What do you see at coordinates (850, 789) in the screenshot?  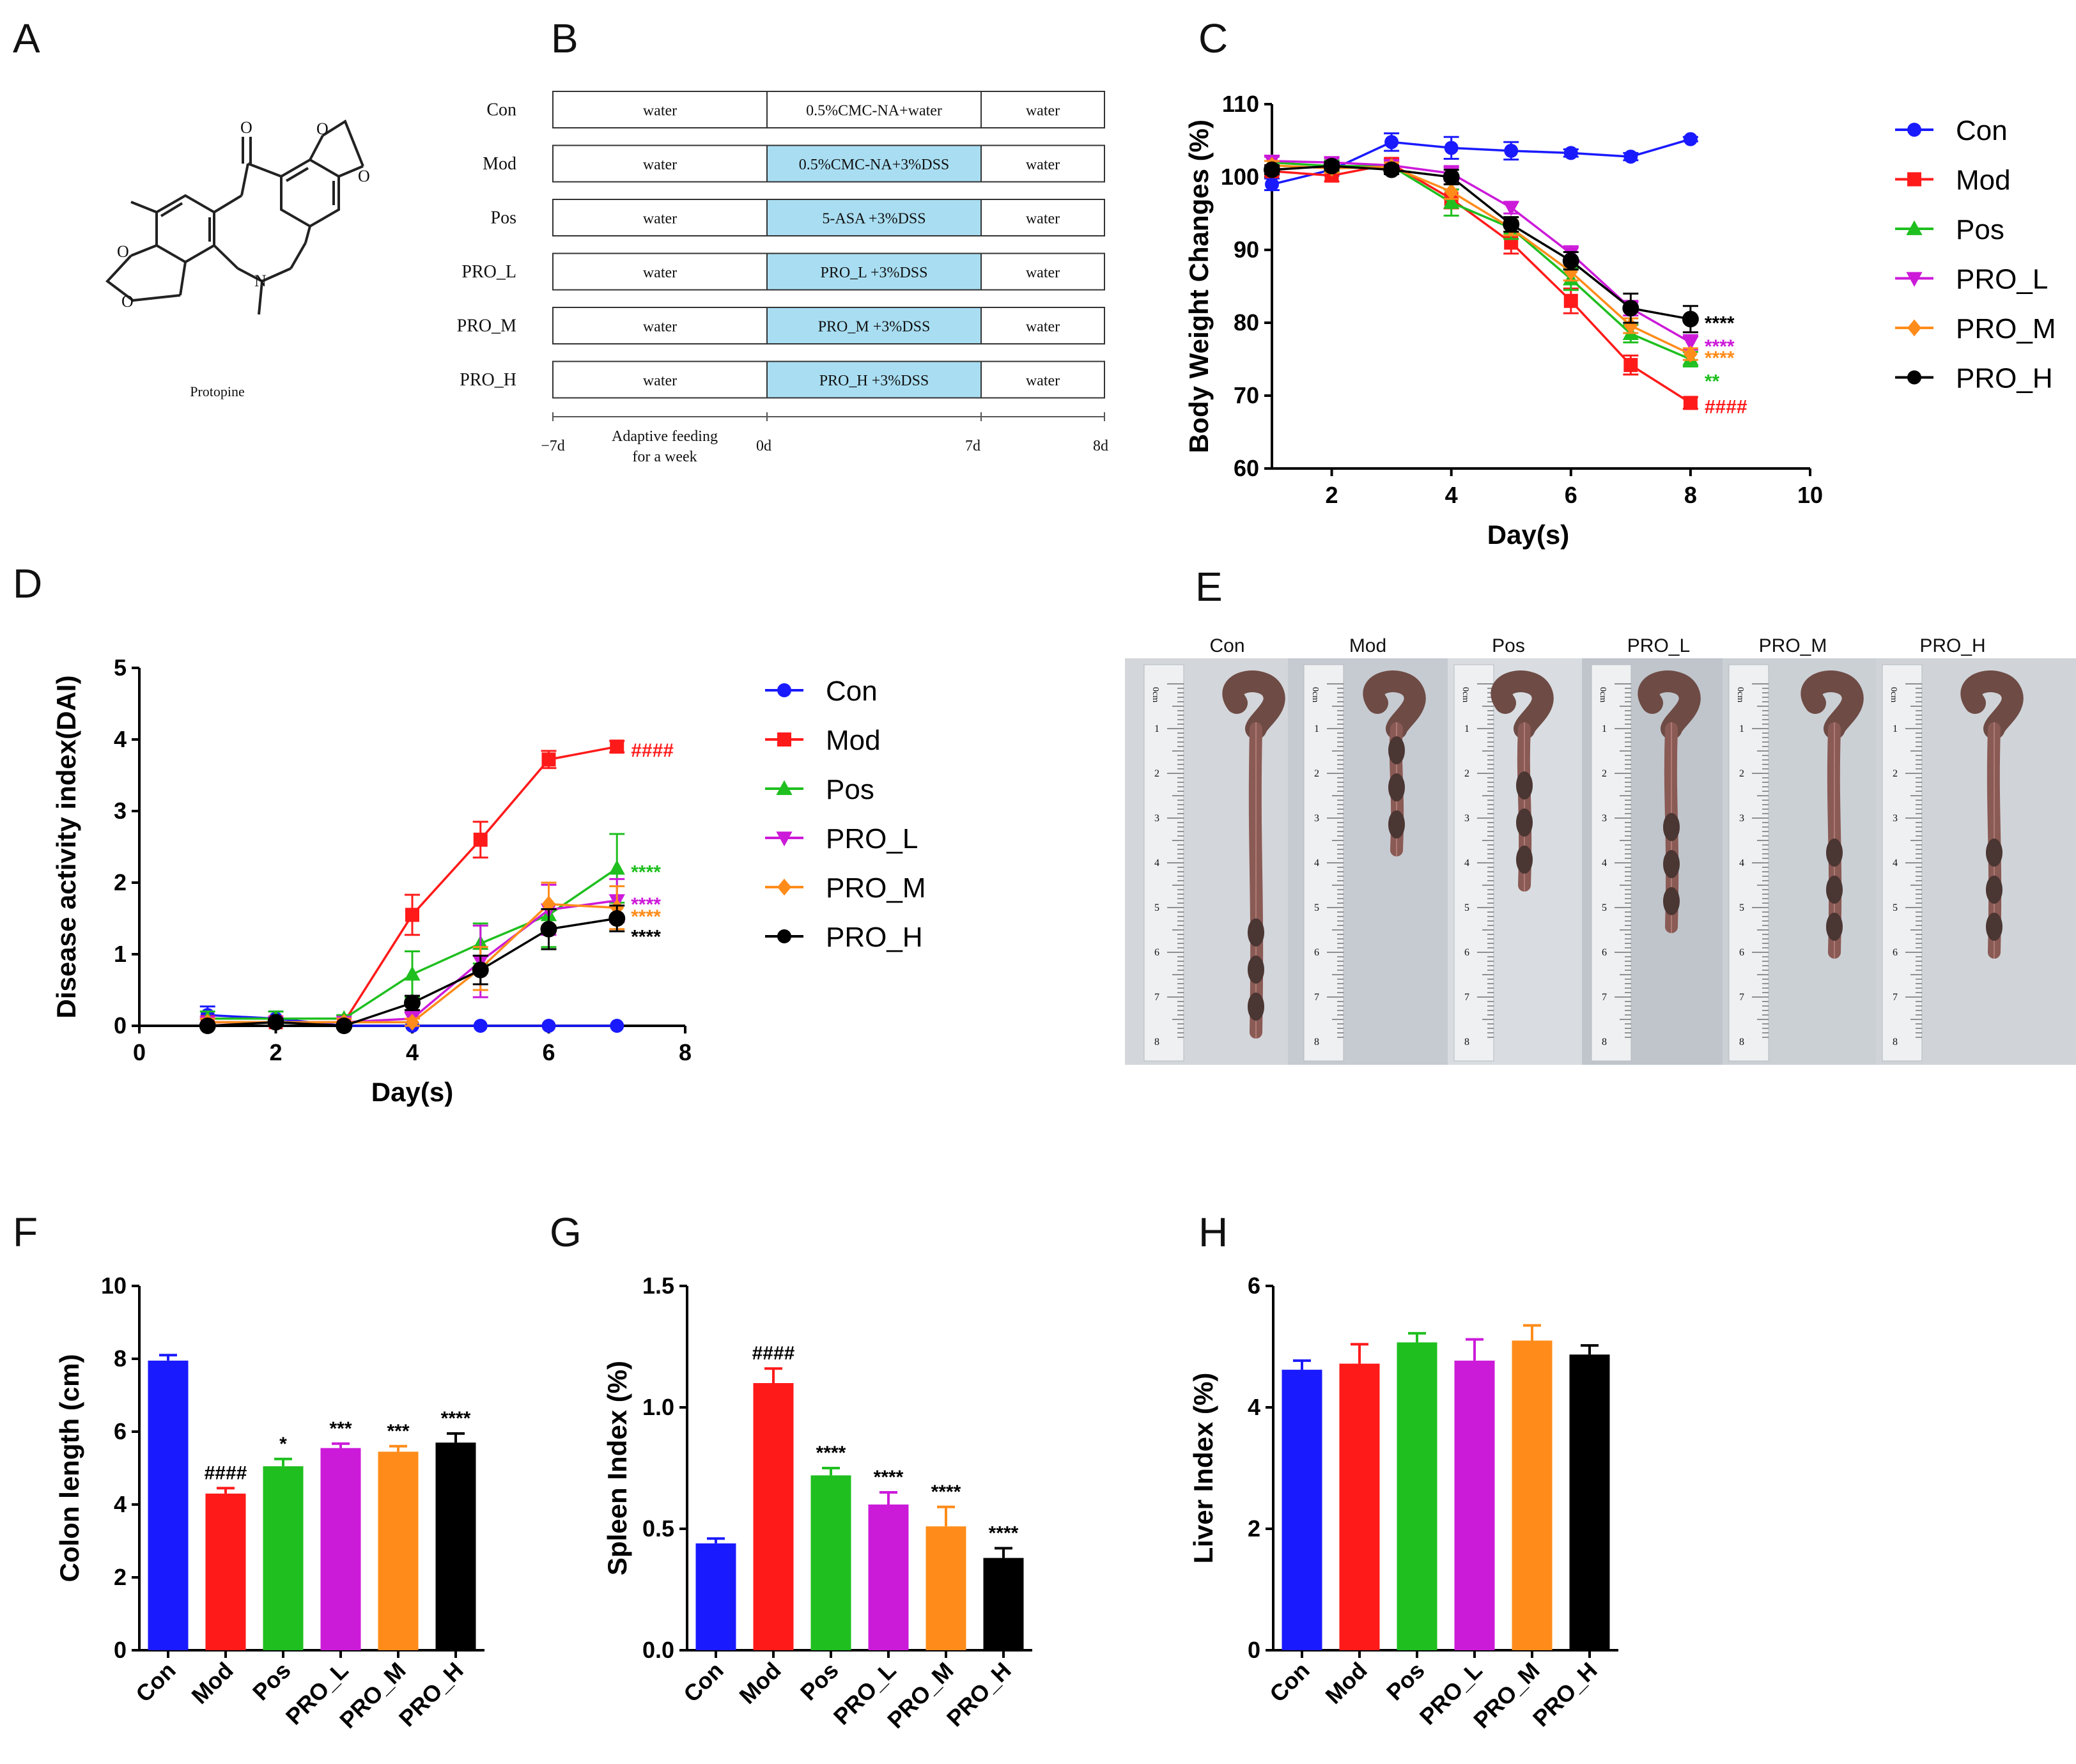 I see `legend-label: Pos` at bounding box center [850, 789].